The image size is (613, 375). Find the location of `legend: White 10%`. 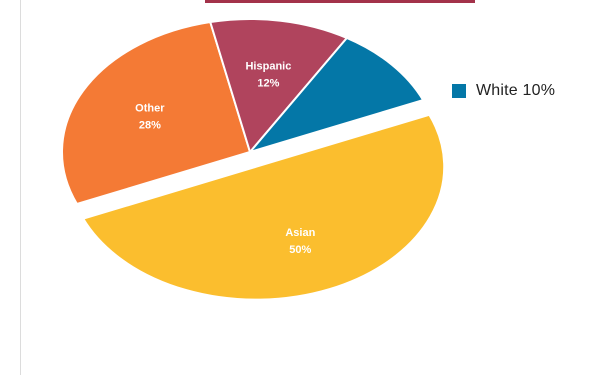

legend: White 10% is located at coordinates (503, 91).